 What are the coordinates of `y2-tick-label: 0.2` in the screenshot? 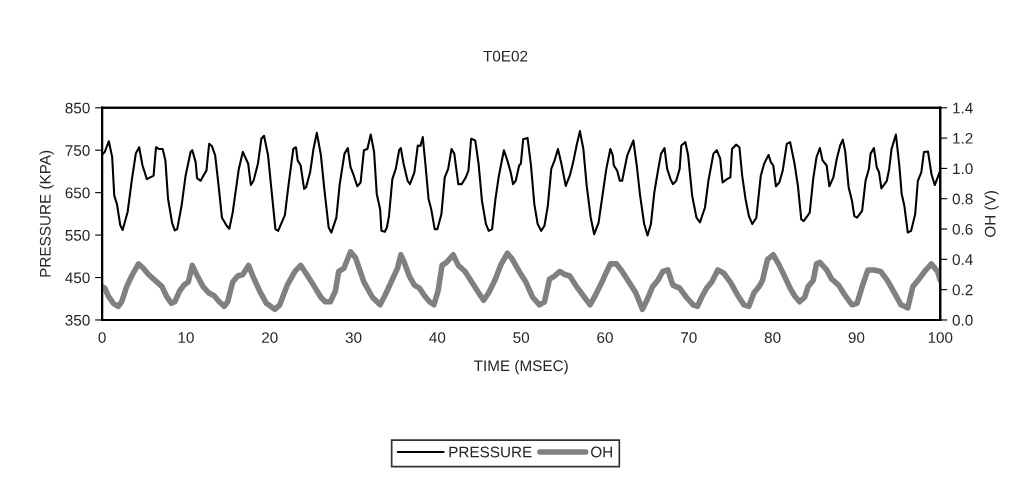 It's located at (962, 290).